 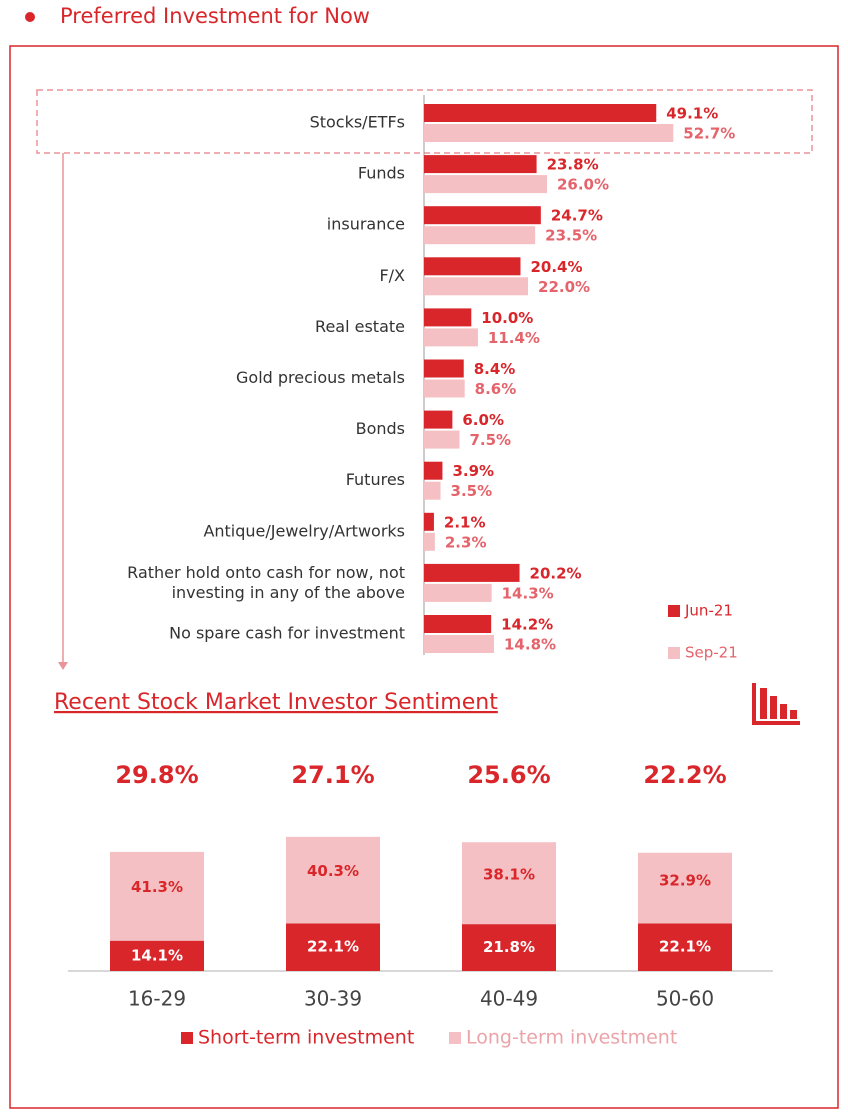 I want to click on category-label: No spare cash for investment, so click(x=287, y=633).